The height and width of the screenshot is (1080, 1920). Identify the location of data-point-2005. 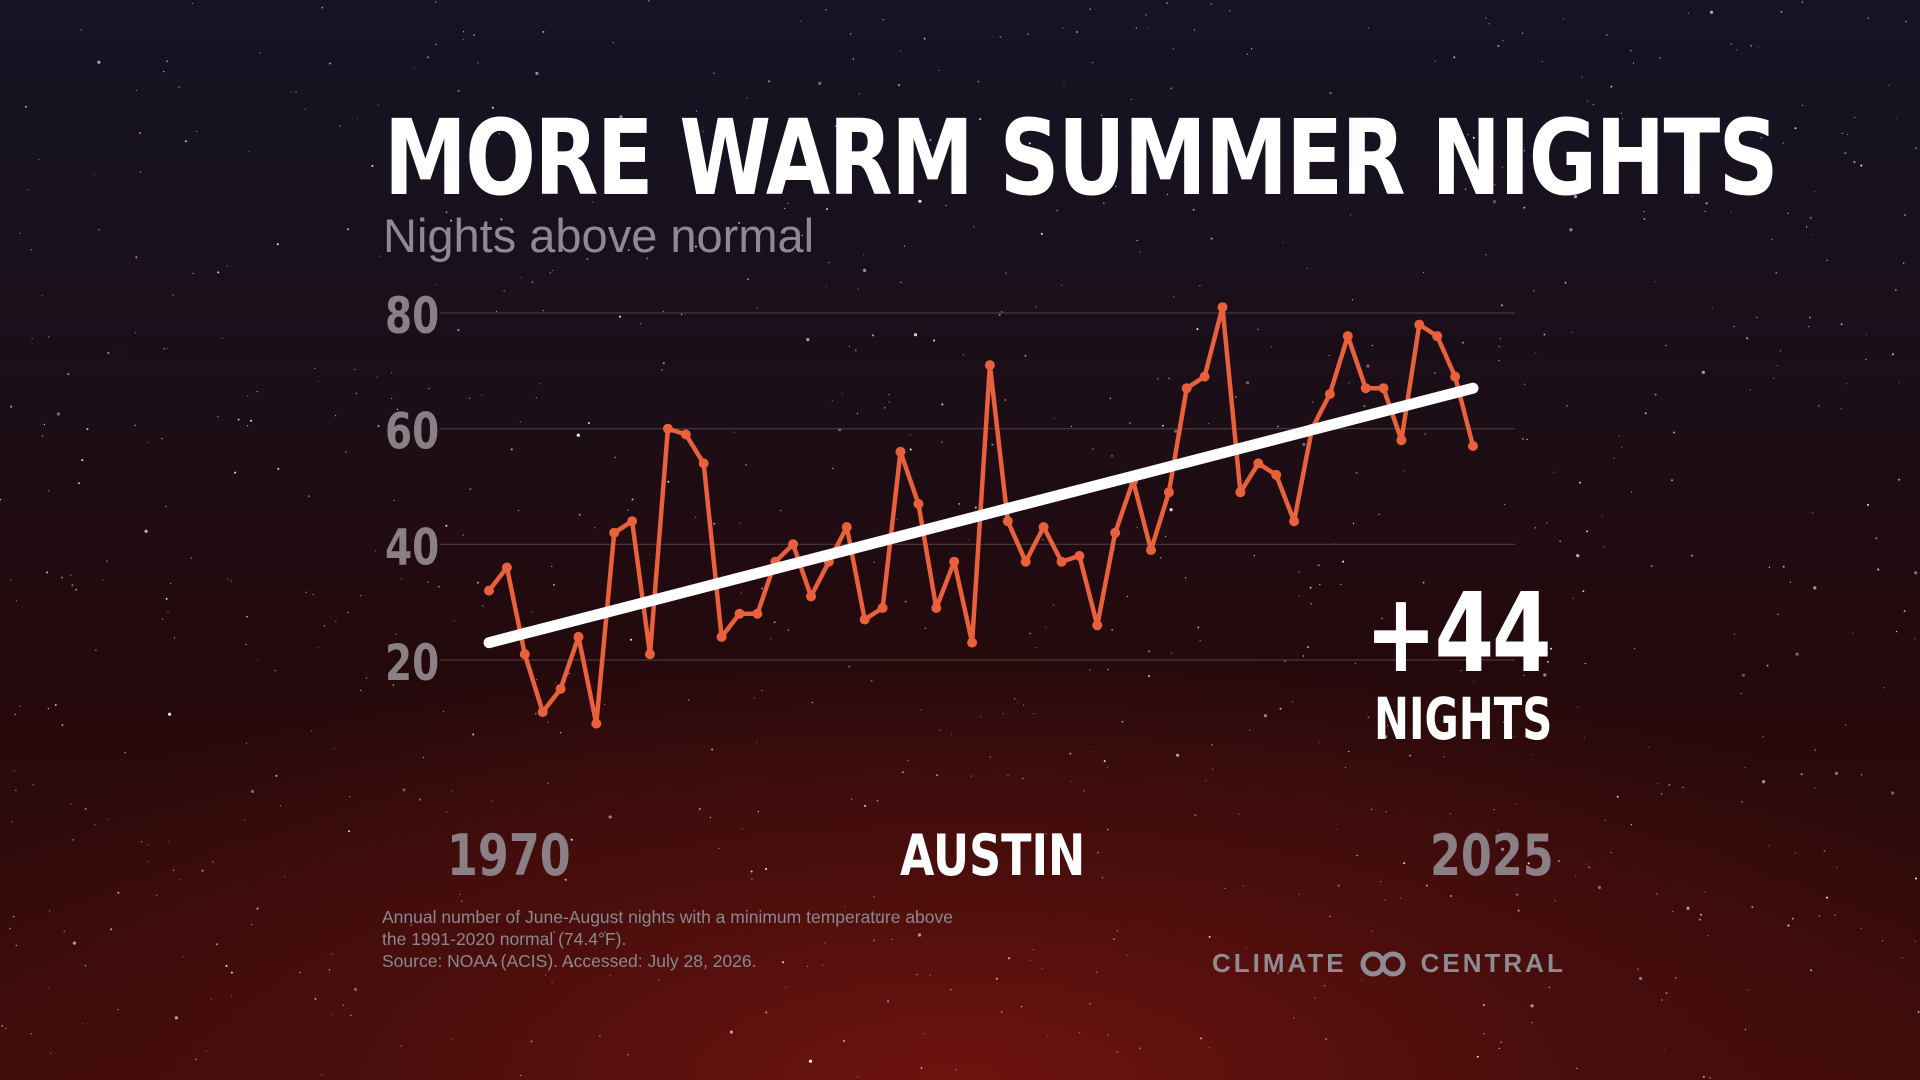
(1115, 532).